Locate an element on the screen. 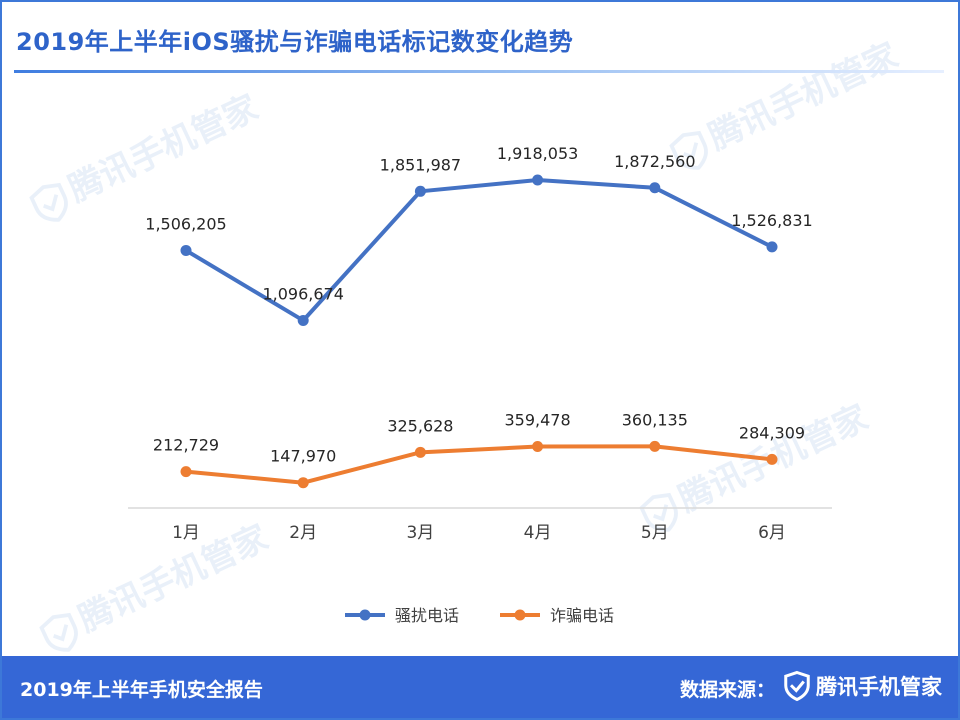 The width and height of the screenshot is (960, 720). x-tick-label: 3月 is located at coordinates (420, 533).